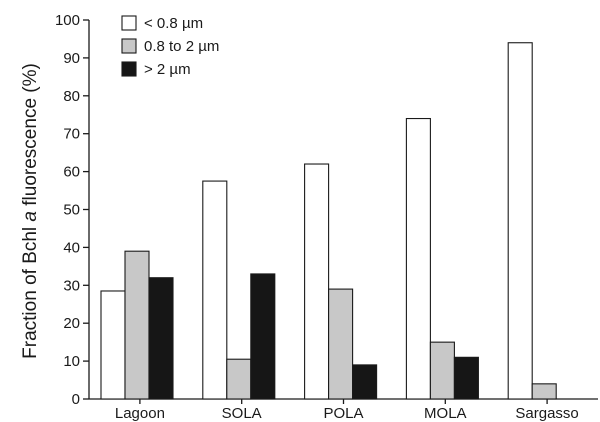  I want to click on legend-label-series-2: 0.8 to 2 µm, so click(181, 46).